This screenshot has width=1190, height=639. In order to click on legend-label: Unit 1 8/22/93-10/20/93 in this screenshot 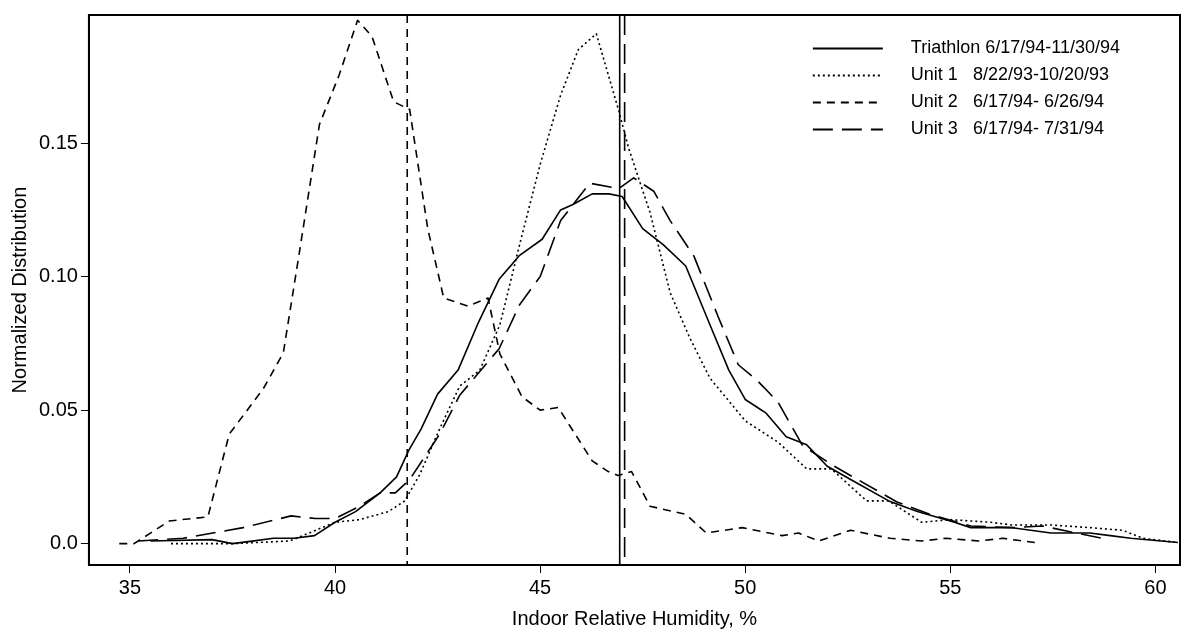, I will do `click(1009, 74)`.